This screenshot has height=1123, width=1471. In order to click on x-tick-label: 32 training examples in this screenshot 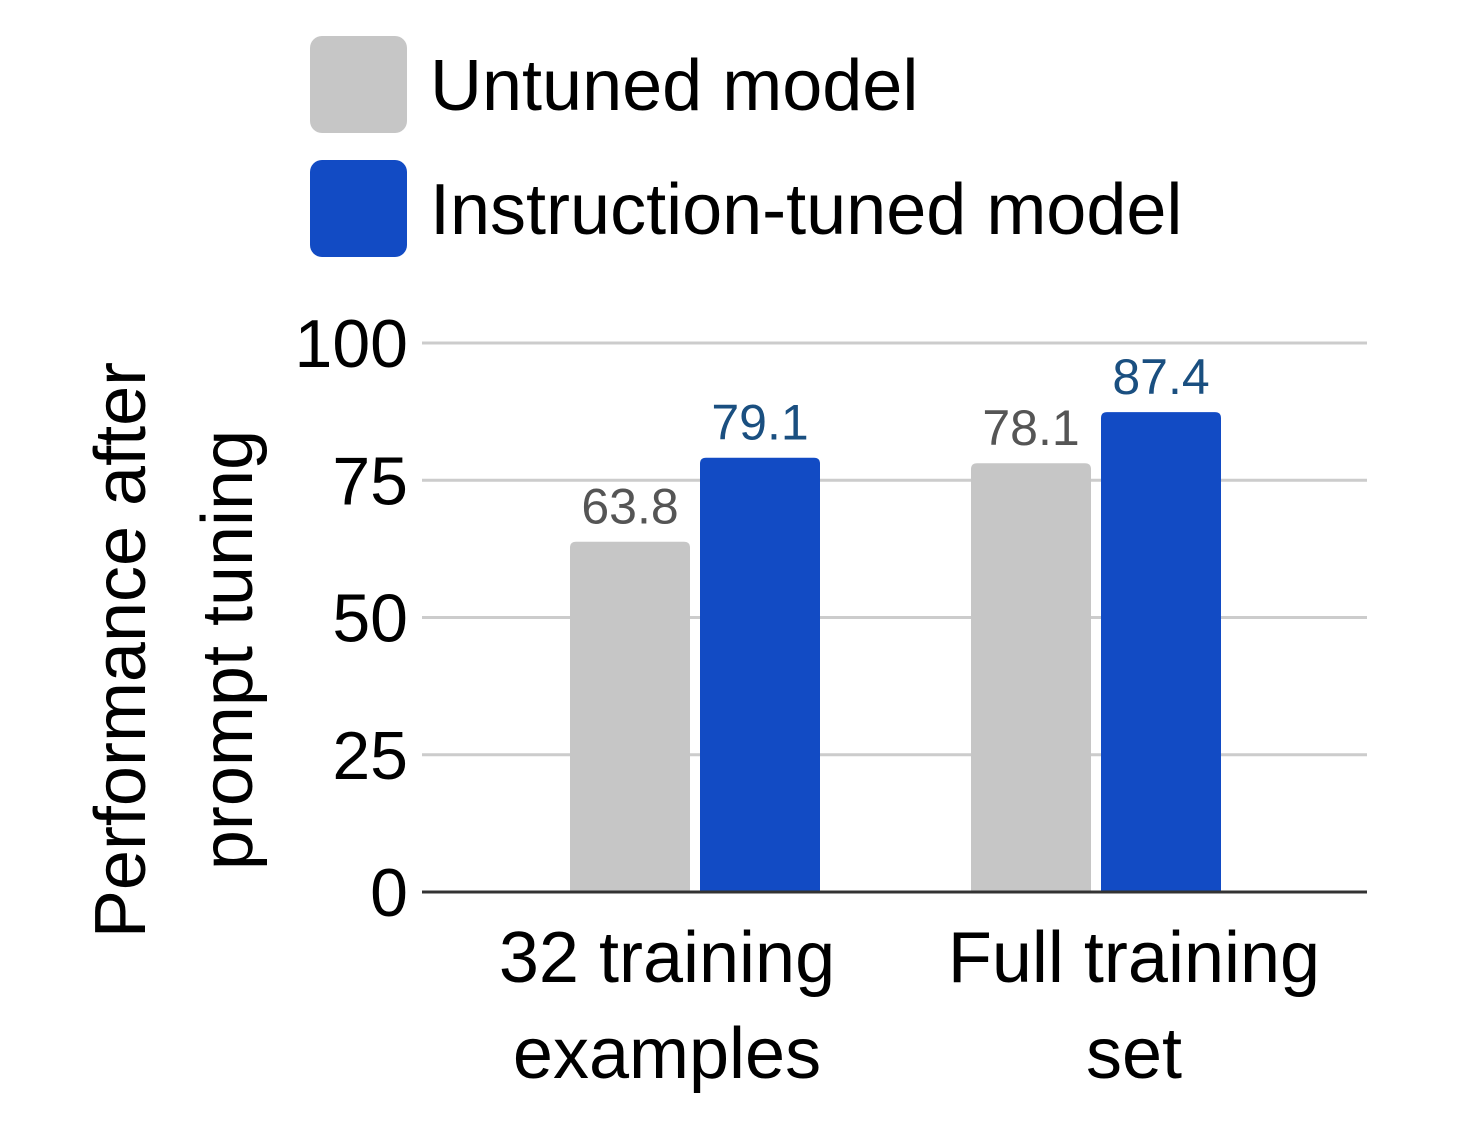, I will do `click(667, 1006)`.